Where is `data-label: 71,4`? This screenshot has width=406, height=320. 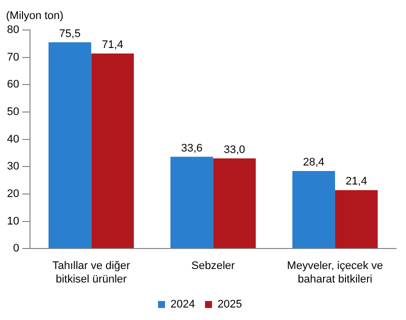
data-label: 71,4 is located at coordinates (113, 45).